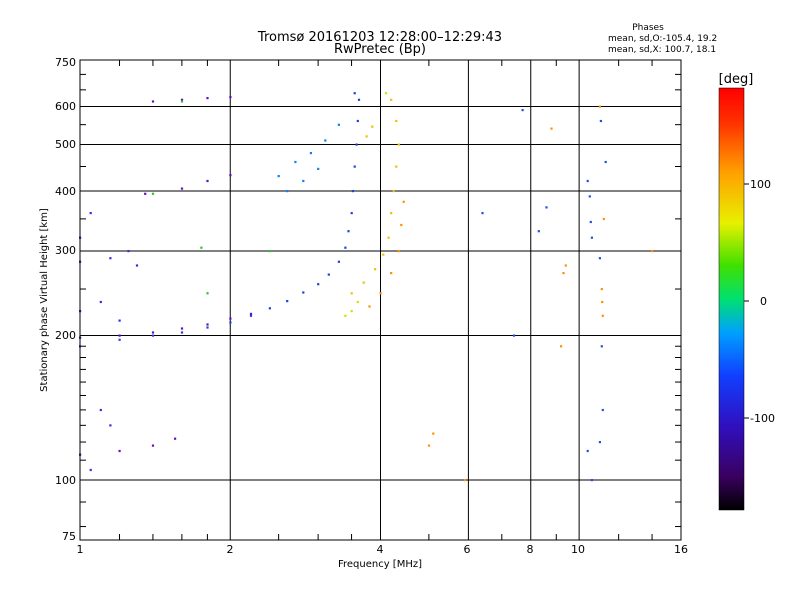 The height and width of the screenshot is (600, 800). I want to click on colorbar-tick-label: 0, so click(763, 301).